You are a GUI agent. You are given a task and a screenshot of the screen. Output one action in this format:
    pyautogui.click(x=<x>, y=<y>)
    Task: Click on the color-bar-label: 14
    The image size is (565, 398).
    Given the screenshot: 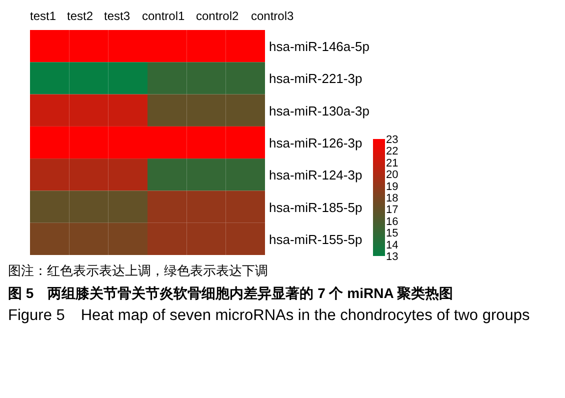 What is the action you would take?
    pyautogui.click(x=392, y=245)
    